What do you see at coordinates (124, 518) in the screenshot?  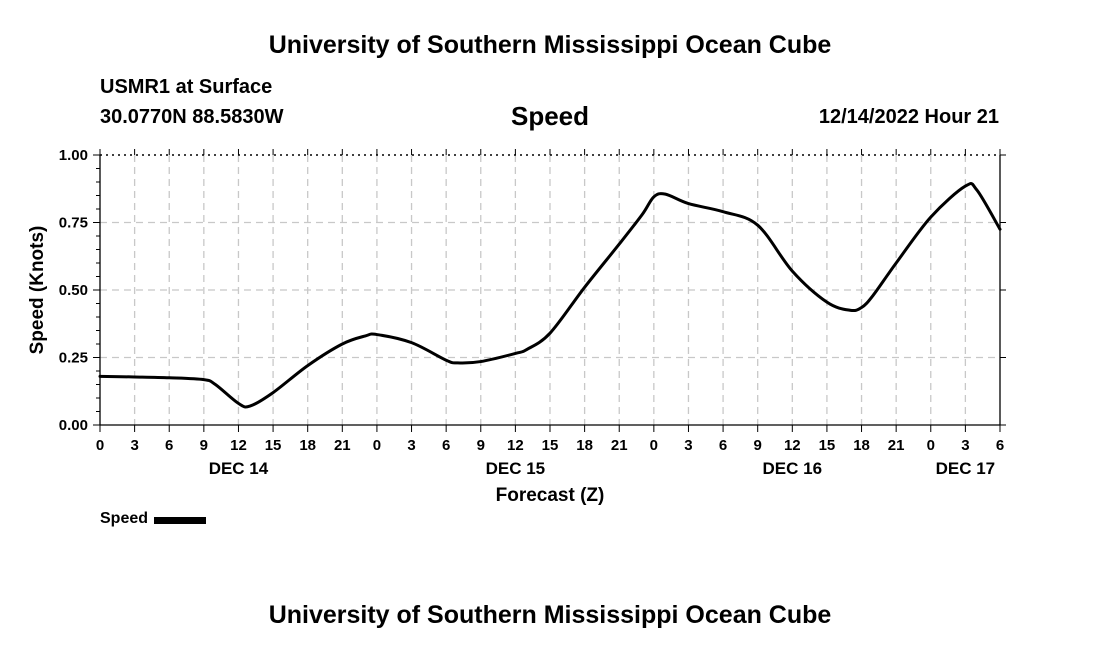 I see `legend-label: Speed` at bounding box center [124, 518].